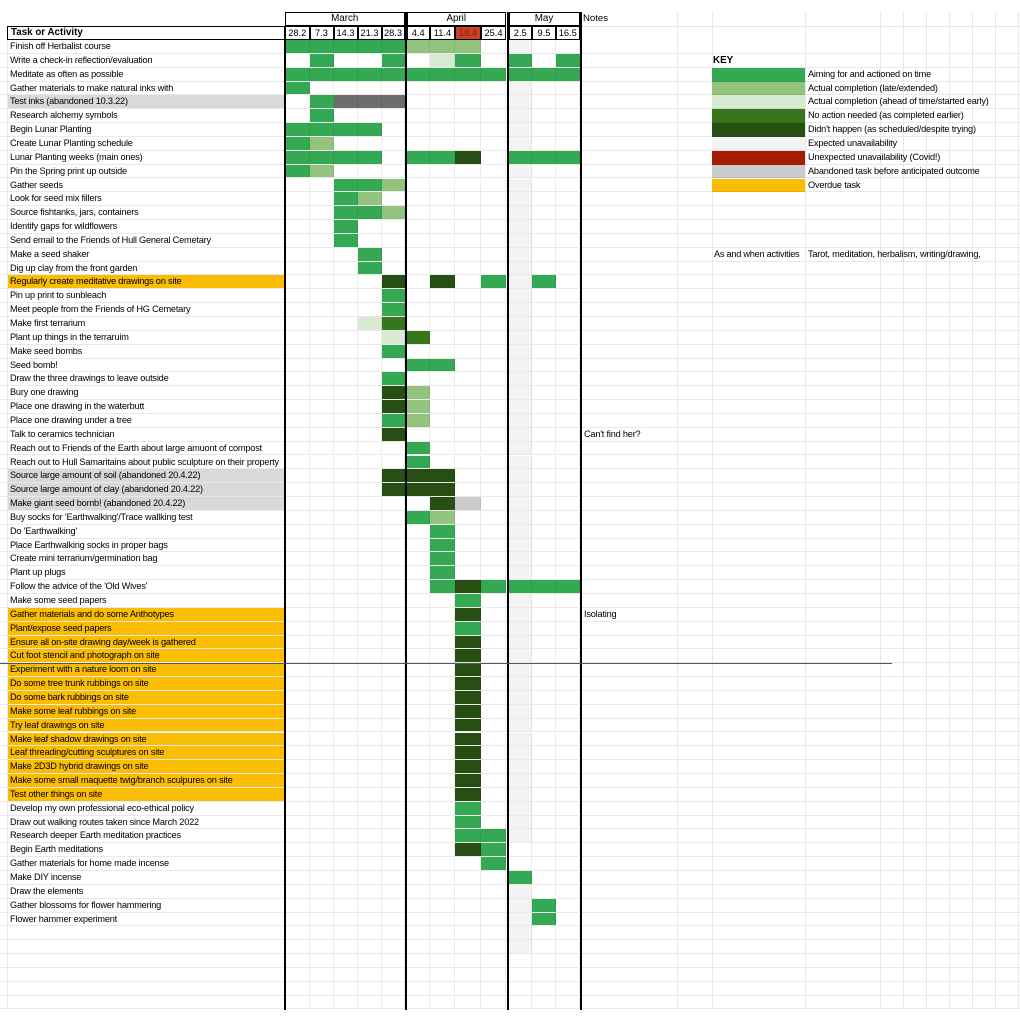  Describe the element at coordinates (758, 171) in the screenshot. I see `key-swatch-A` at that location.